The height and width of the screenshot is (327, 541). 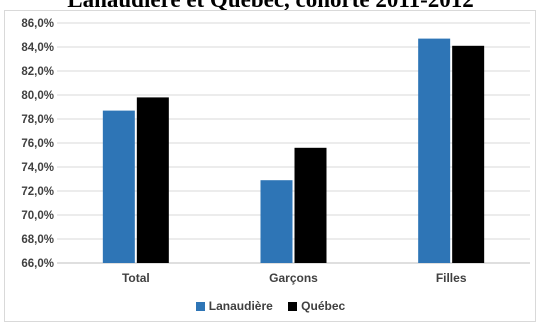 I want to click on y-tick-label-4: 74,0%, so click(x=37, y=168).